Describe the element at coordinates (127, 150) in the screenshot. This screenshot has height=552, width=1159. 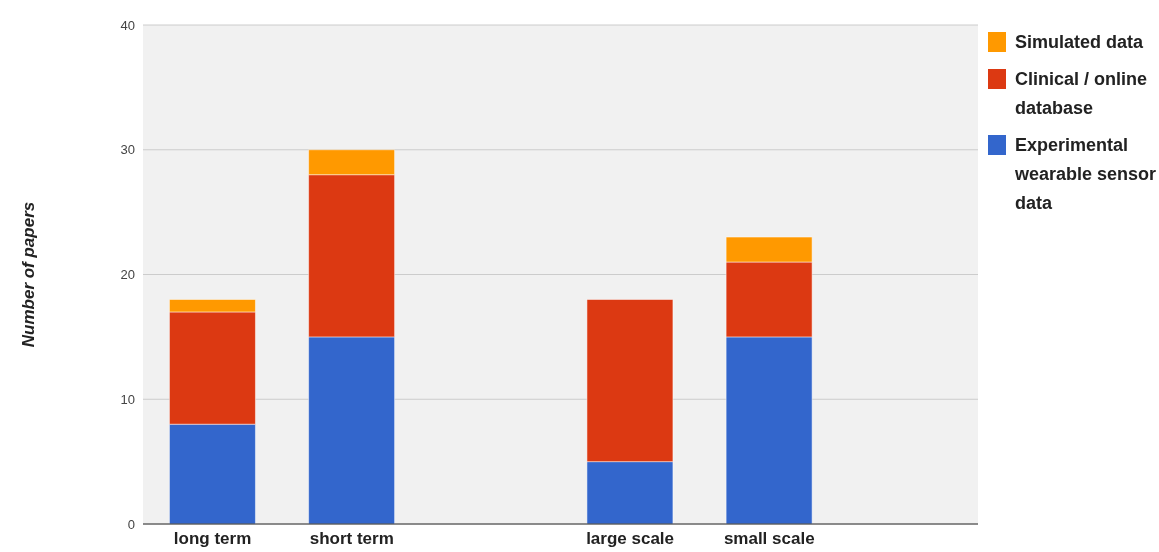
I see `y-tick-label: 30` at that location.